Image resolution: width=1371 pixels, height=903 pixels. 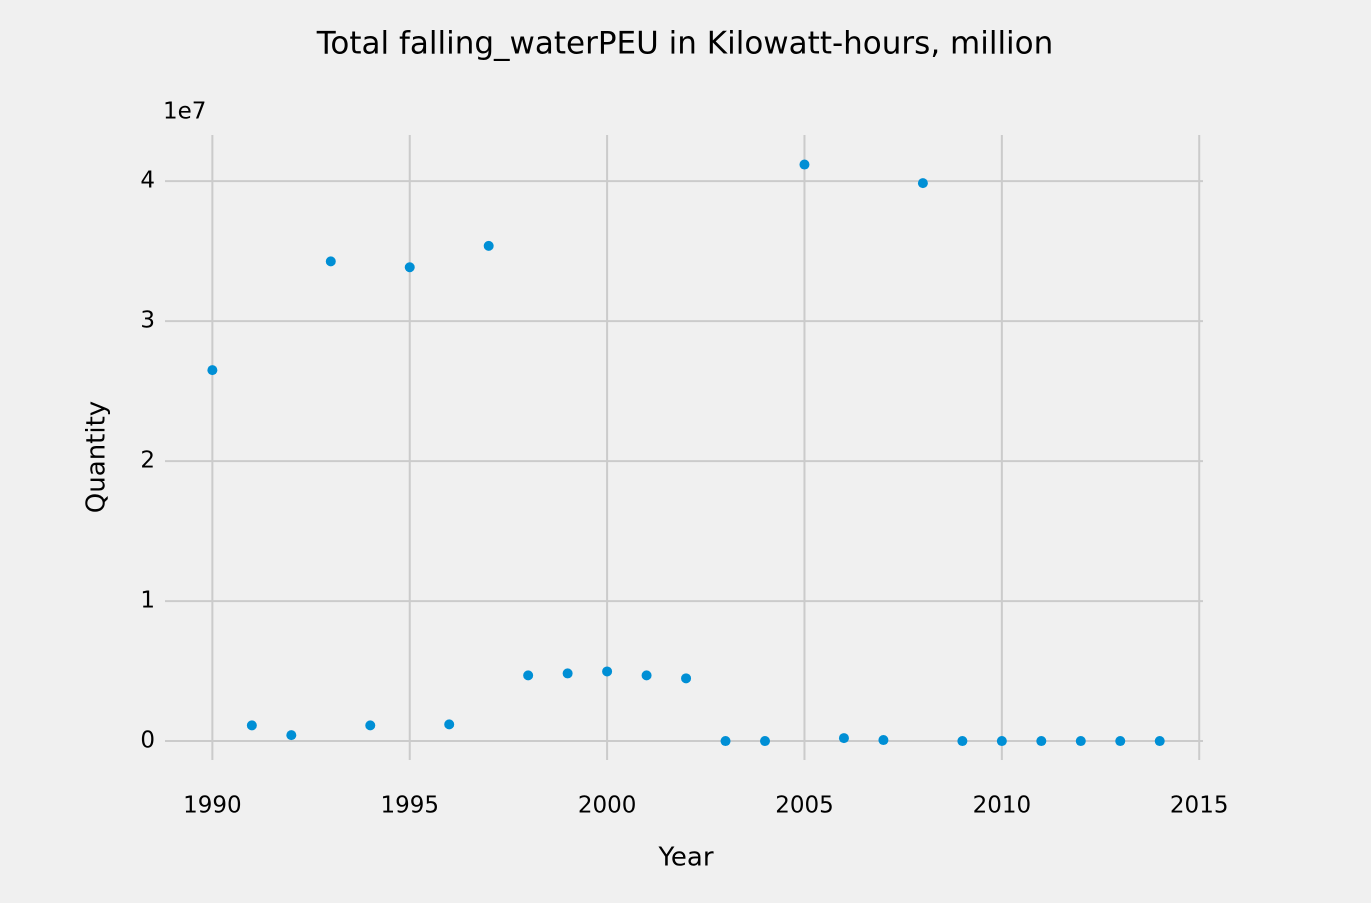 I want to click on x-tick-label: 2005, so click(x=804, y=806).